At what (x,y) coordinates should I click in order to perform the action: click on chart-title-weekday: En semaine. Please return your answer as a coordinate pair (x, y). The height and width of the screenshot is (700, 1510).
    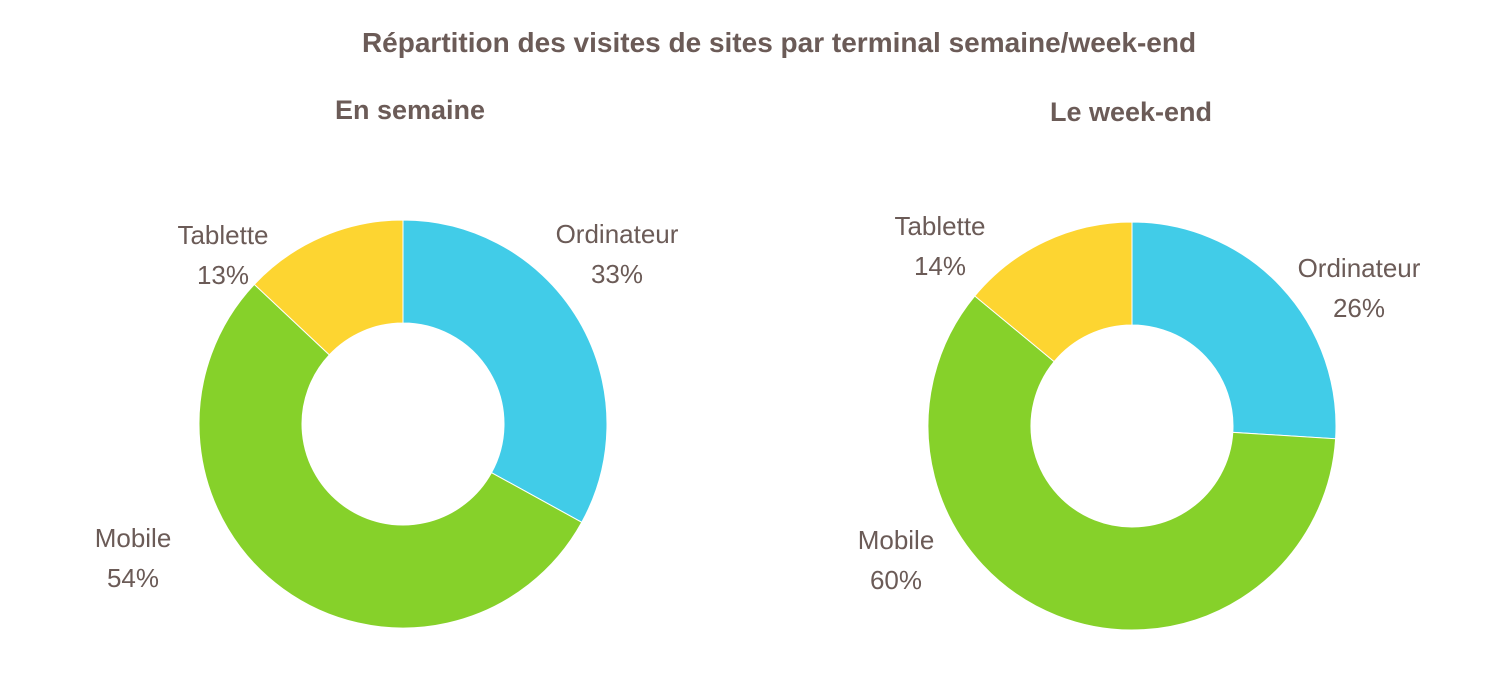
    Looking at the image, I should click on (410, 110).